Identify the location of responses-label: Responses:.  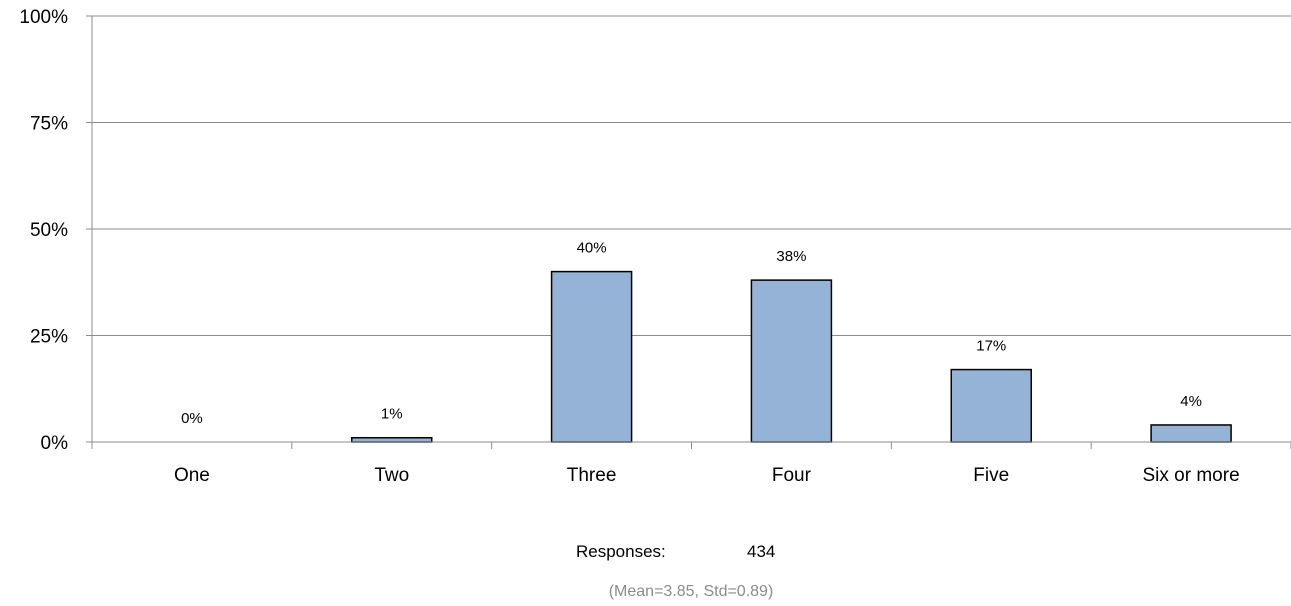
(621, 551).